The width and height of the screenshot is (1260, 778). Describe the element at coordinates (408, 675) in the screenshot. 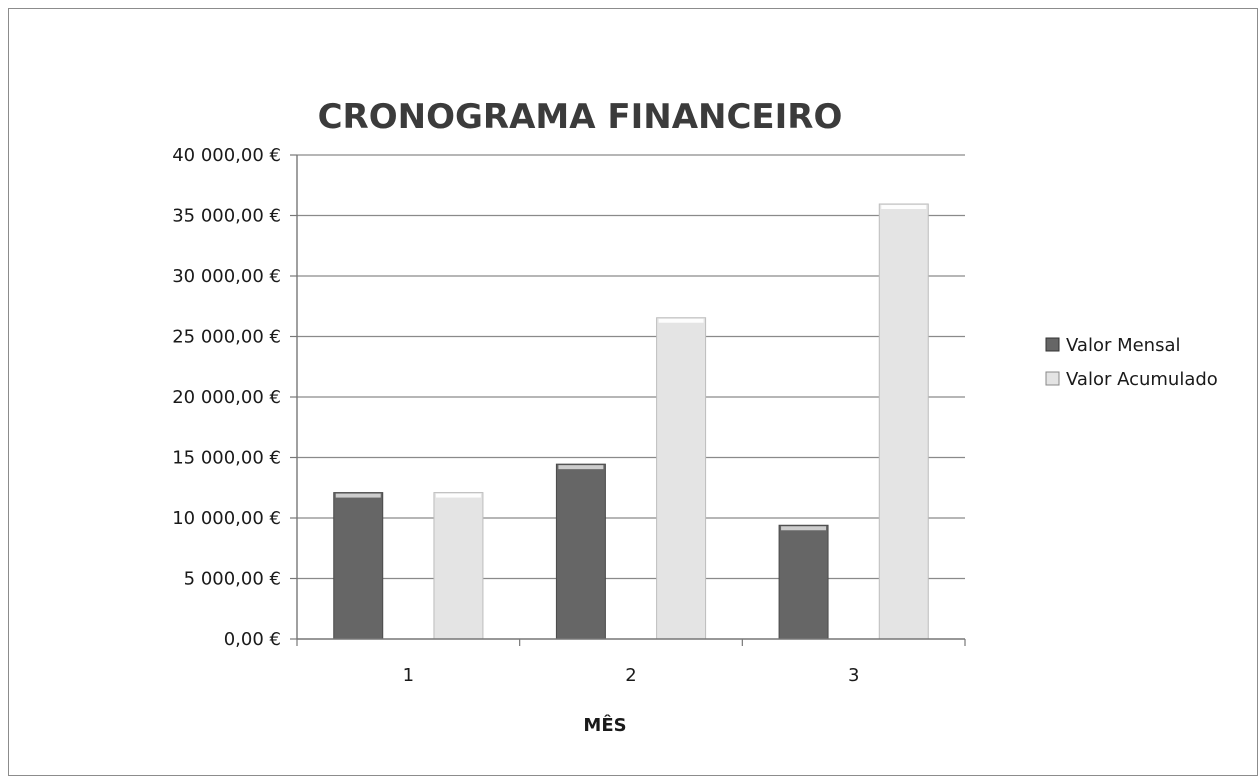

I see `x-tick-label: 1` at that location.